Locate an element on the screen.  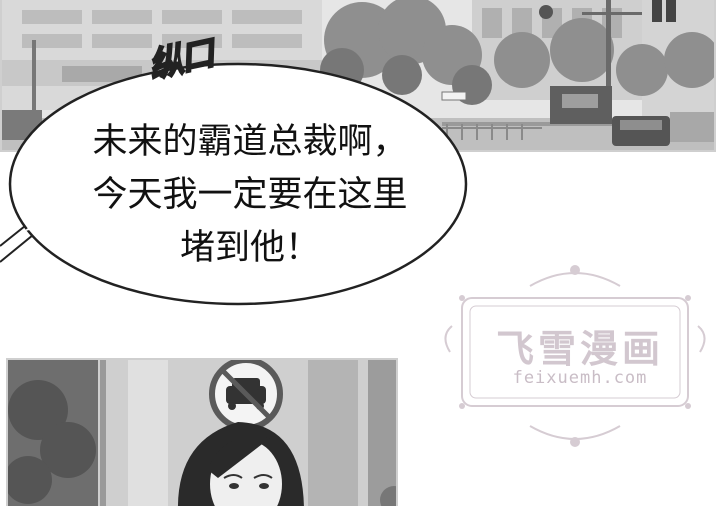
watermark-frame is located at coordinates (575, 356).